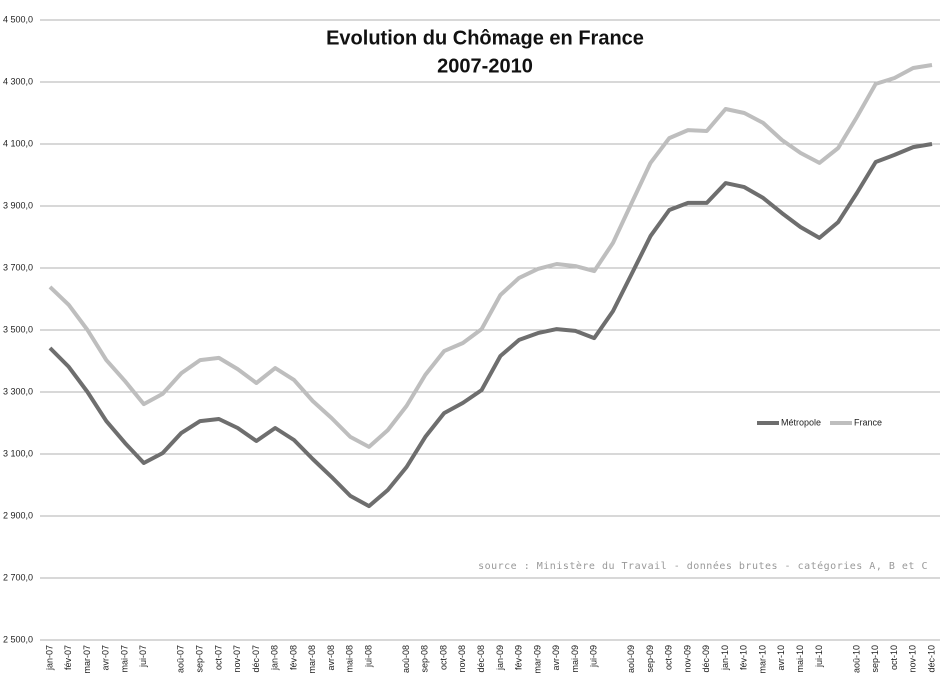 The image size is (948, 681). What do you see at coordinates (293, 657) in the screenshot?
I see `x-tick-label: fév-08` at bounding box center [293, 657].